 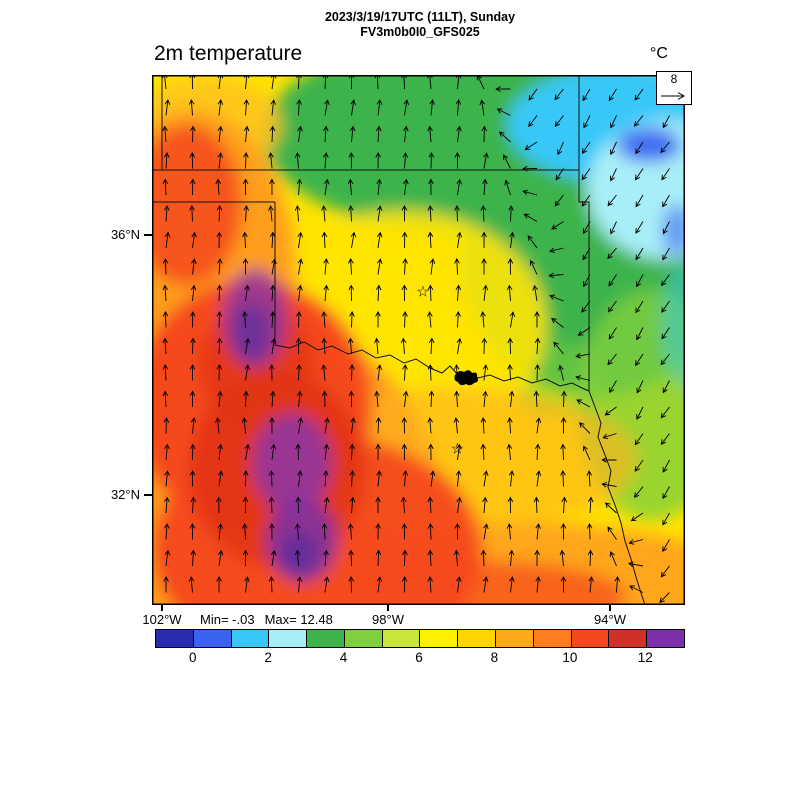 What do you see at coordinates (125, 494) in the screenshot?
I see `lat-label-32n: 32°N` at bounding box center [125, 494].